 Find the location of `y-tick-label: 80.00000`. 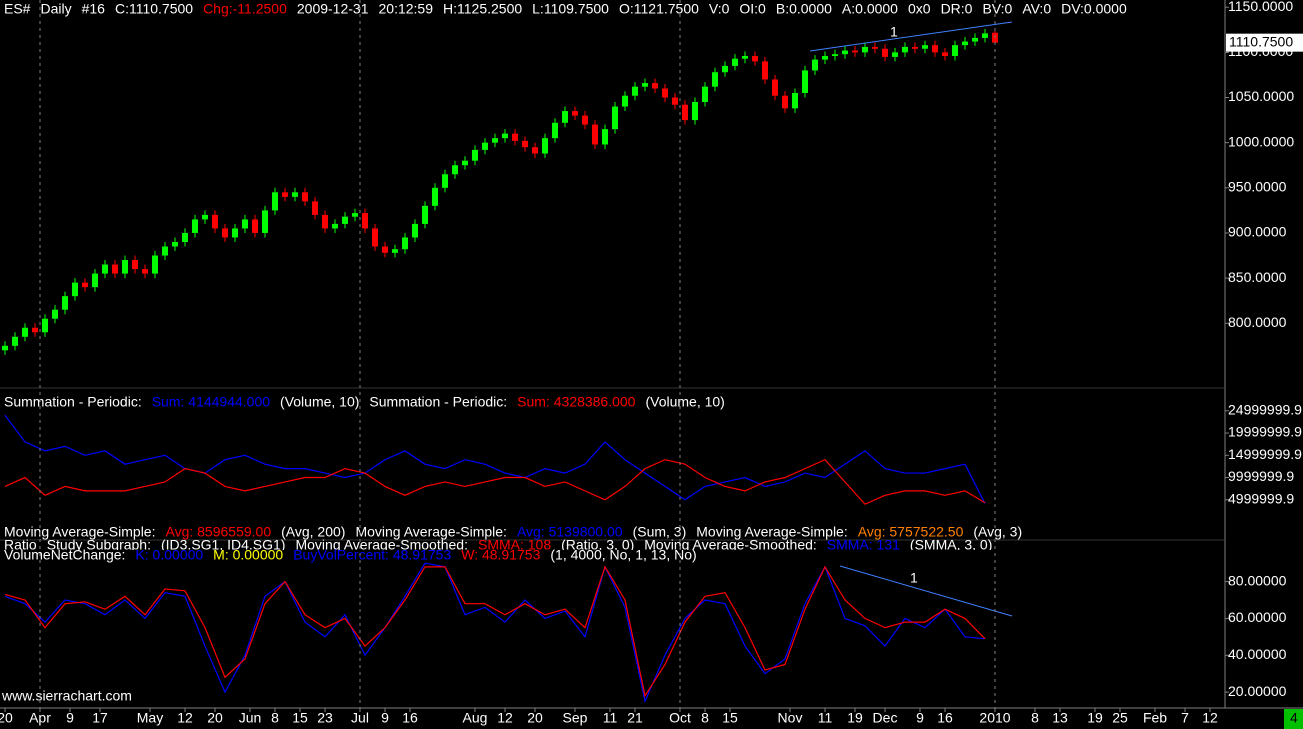

y-tick-label: 80.00000 is located at coordinates (1257, 580).